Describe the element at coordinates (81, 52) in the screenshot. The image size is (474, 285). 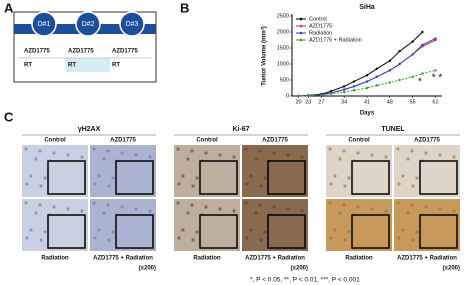
I see `drug-label: AZD1775` at that location.